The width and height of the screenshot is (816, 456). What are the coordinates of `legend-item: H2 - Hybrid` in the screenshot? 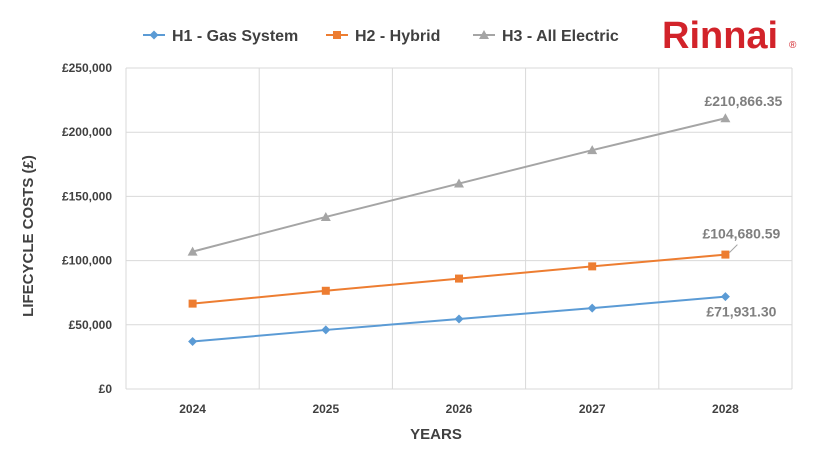 It's located at (383, 36).